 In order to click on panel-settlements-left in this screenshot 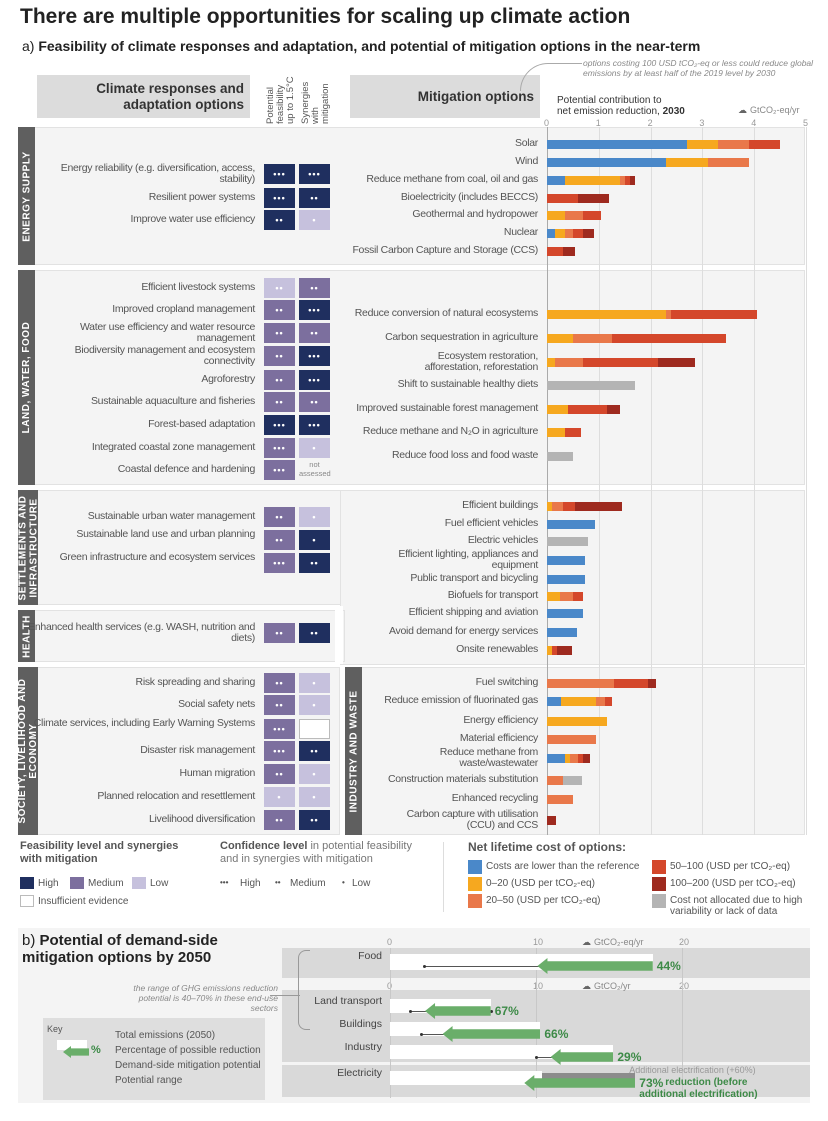, I will do `click(181, 547)`.